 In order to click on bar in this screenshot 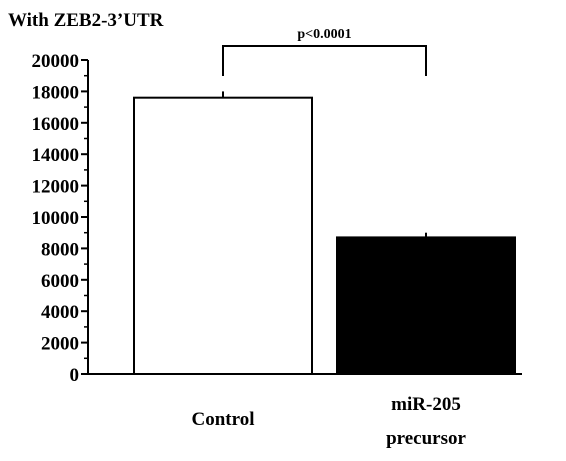, I will do `click(426, 305)`.